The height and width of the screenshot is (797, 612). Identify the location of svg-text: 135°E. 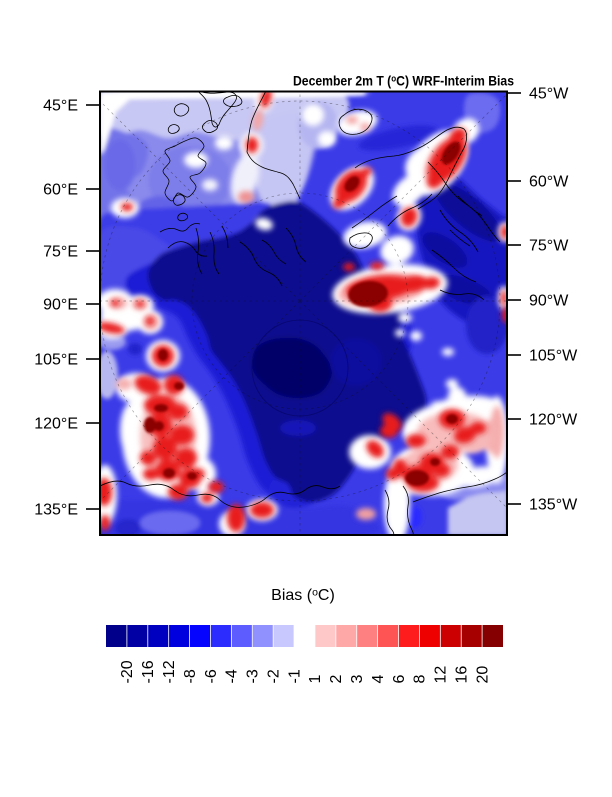
(56, 510).